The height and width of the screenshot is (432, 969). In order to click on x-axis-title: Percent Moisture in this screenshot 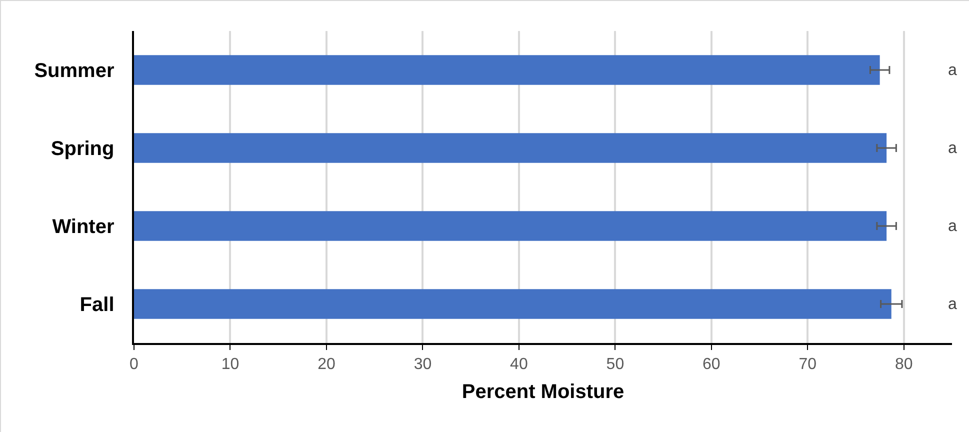, I will do `click(543, 391)`.